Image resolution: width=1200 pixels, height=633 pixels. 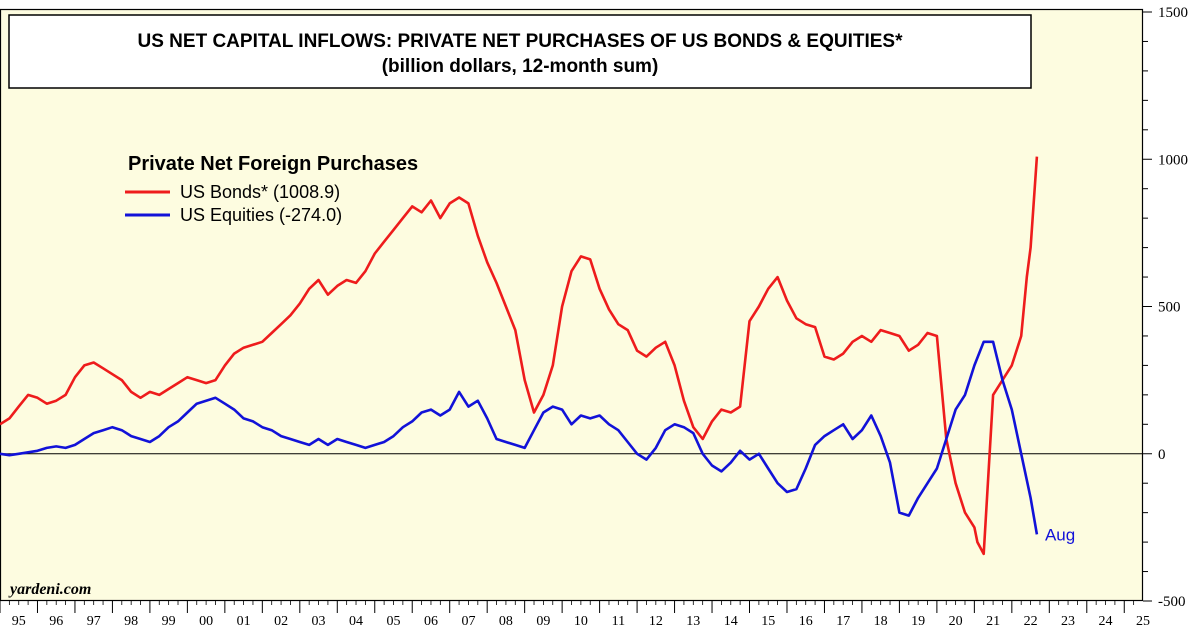 What do you see at coordinates (49, 589) in the screenshot?
I see `source-label: yardeni.com` at bounding box center [49, 589].